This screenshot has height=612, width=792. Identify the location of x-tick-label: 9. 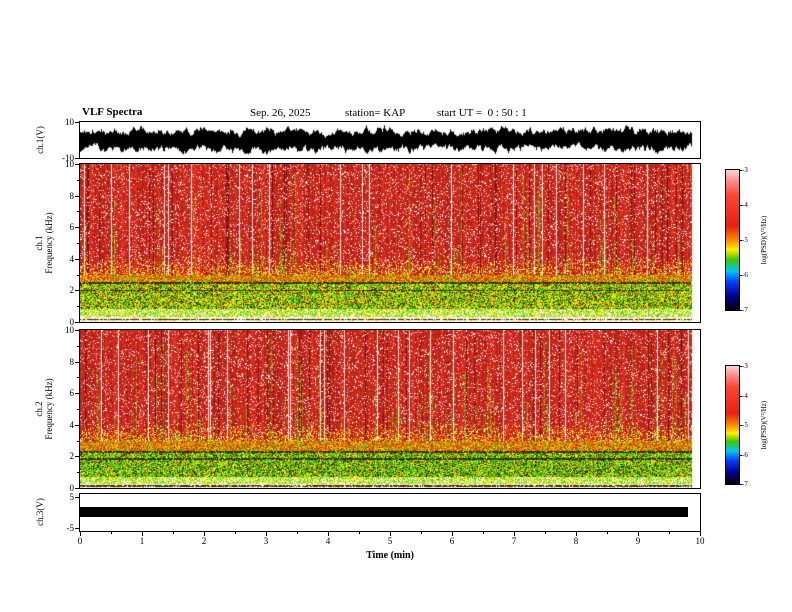
(638, 541).